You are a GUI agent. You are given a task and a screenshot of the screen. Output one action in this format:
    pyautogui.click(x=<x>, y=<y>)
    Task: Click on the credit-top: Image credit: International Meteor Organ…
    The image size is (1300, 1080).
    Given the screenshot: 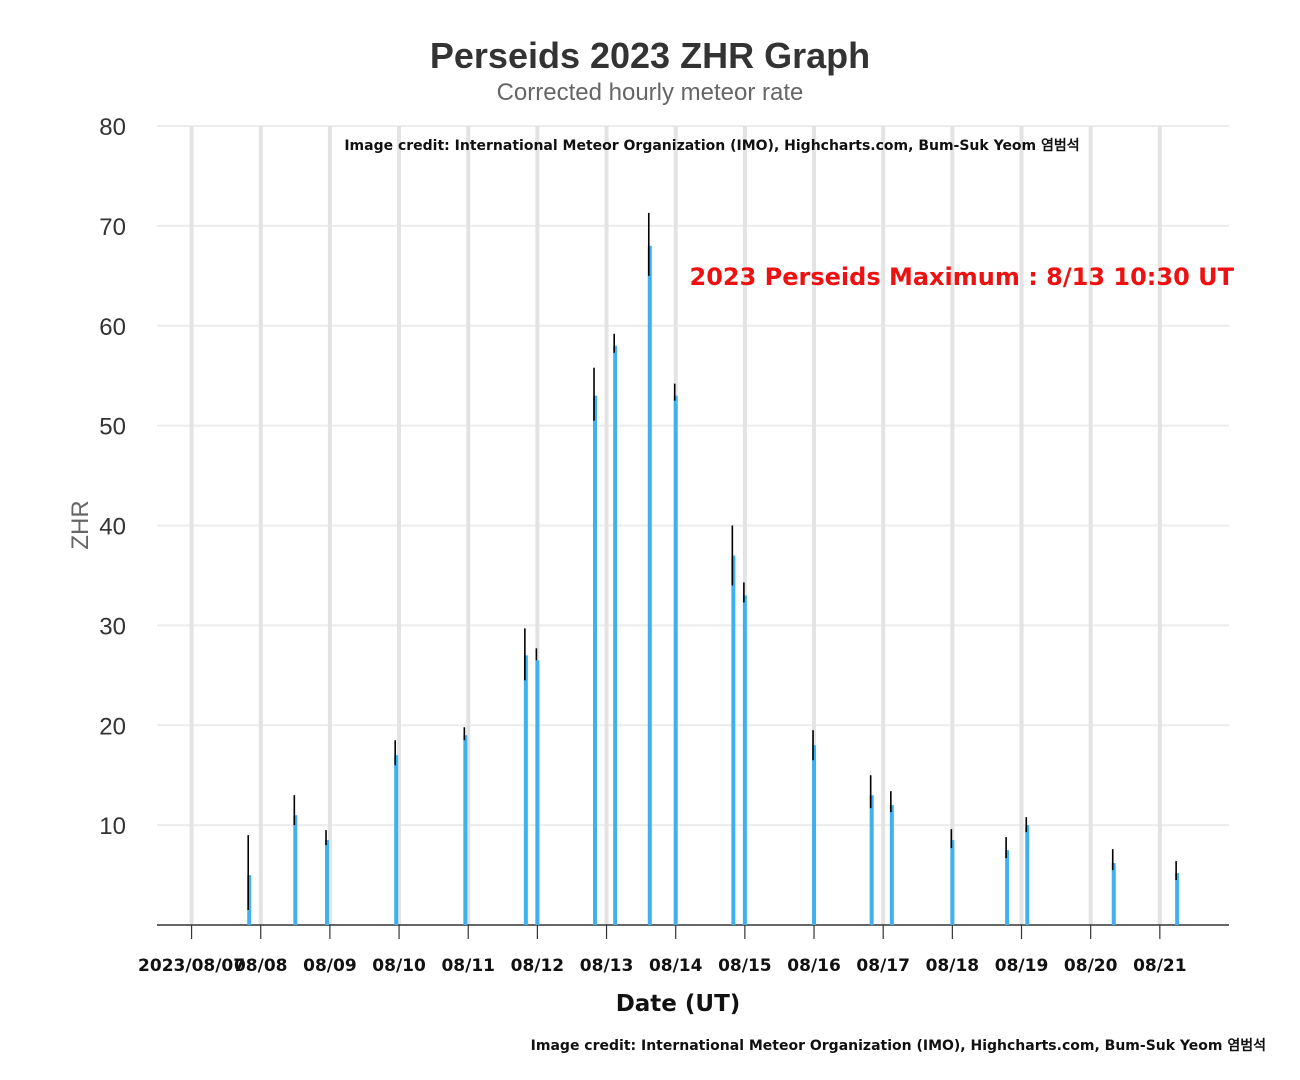 What is the action you would take?
    pyautogui.click(x=711, y=146)
    